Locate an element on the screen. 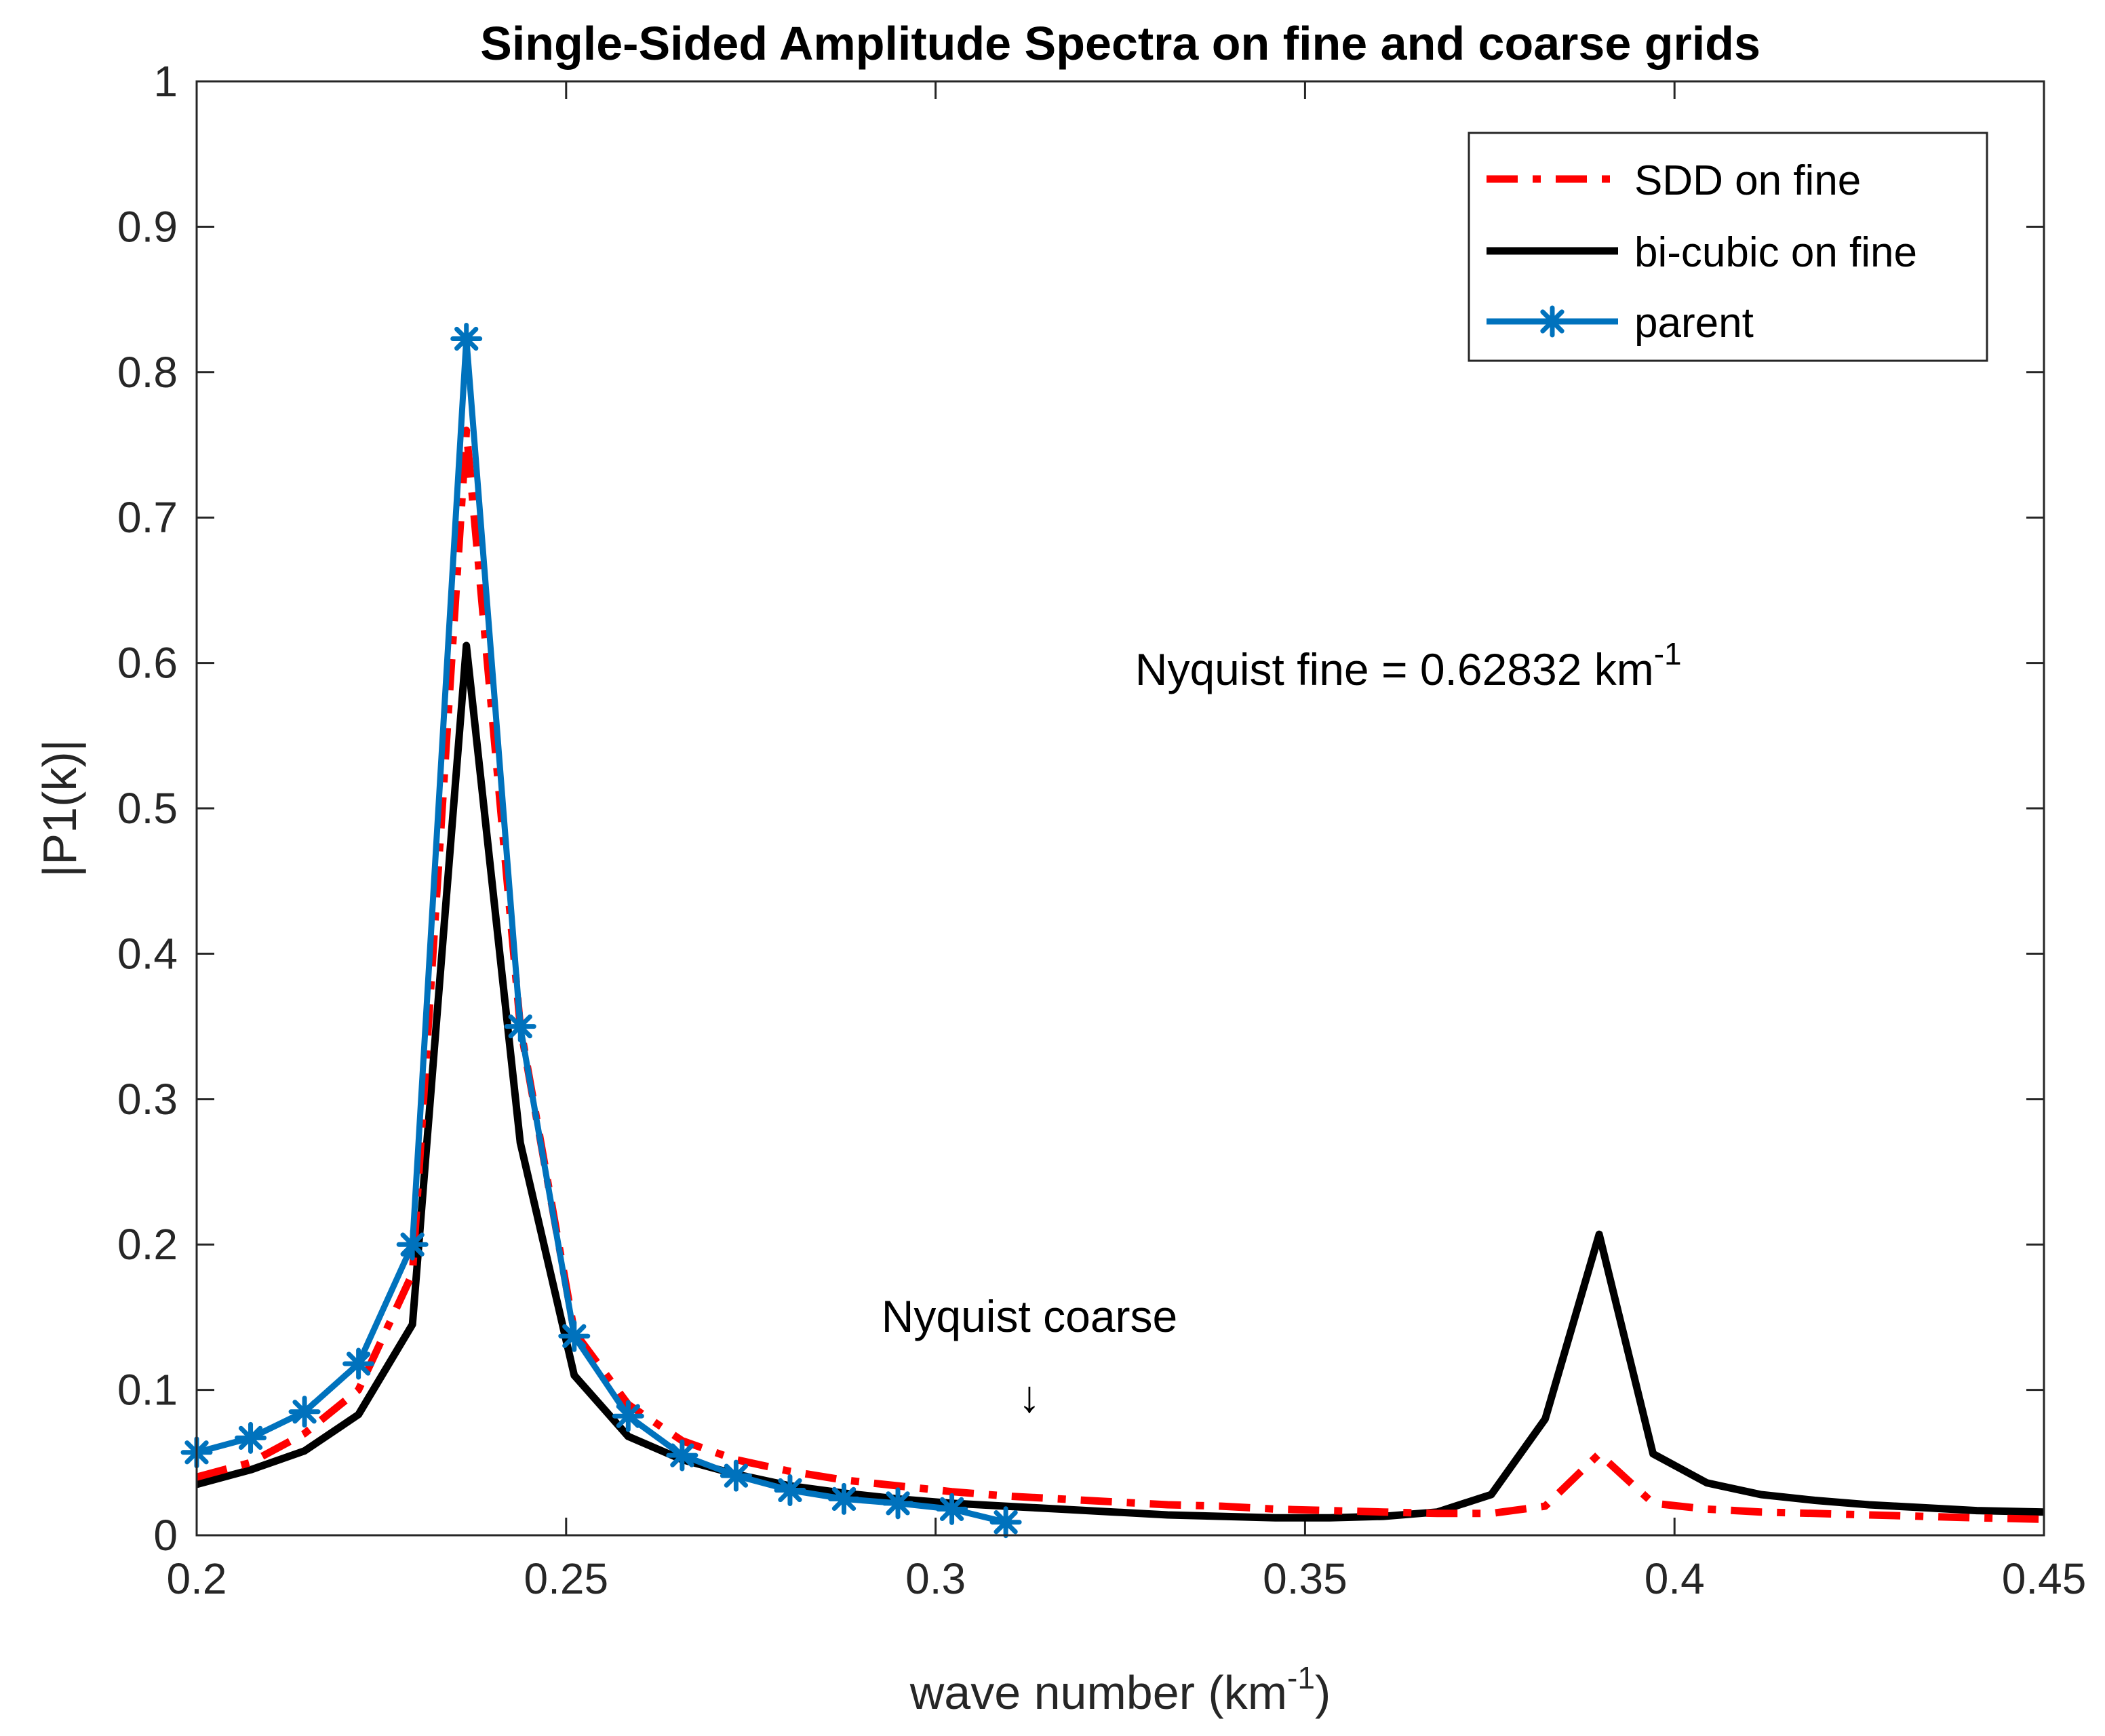 Image resolution: width=2105 pixels, height=1736 pixels. y-tick-label: 0.2 is located at coordinates (148, 1244).